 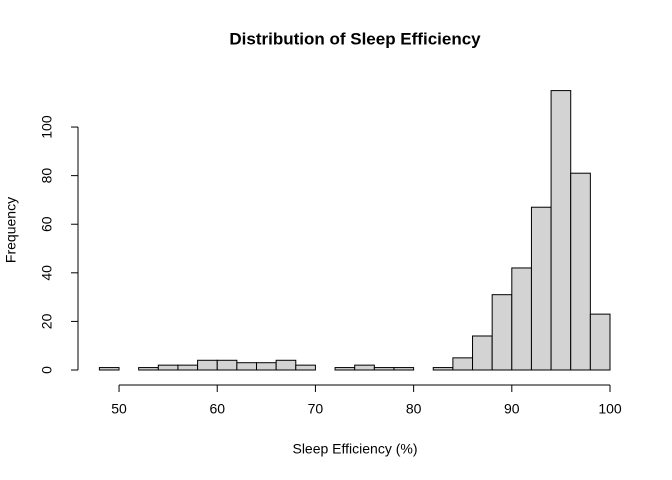 What do you see at coordinates (47, 176) in the screenshot?
I see `y-tick-label: 80` at bounding box center [47, 176].